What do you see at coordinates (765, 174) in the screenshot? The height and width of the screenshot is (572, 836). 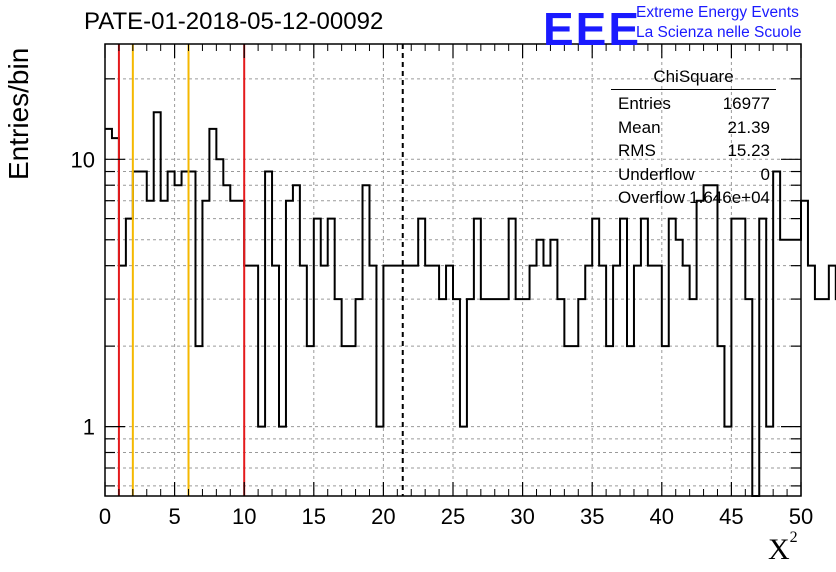 I see `stats-value: 0` at bounding box center [765, 174].